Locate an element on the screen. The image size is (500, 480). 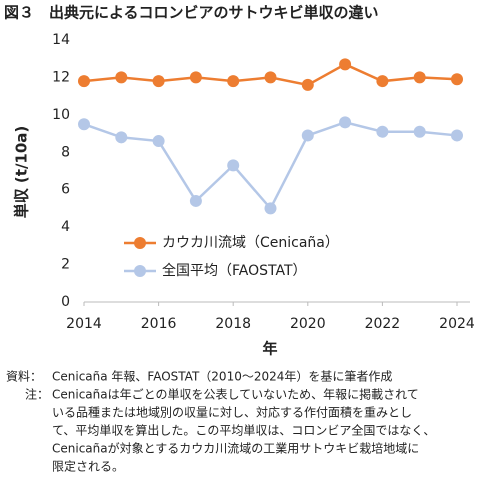
x-tick-label: 2024 is located at coordinates (457, 324).